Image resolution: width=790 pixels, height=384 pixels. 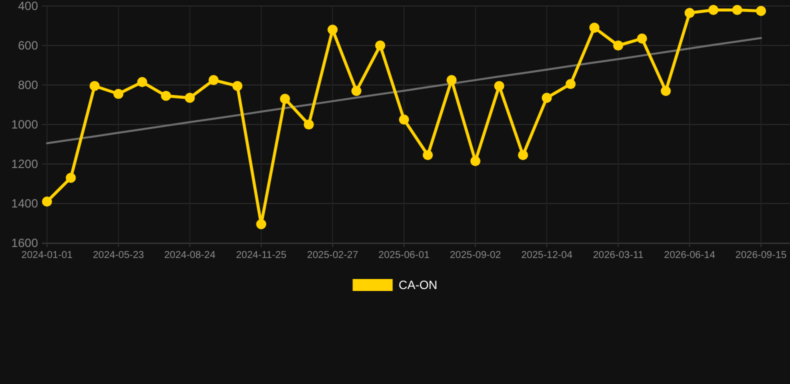 I want to click on x-tick-label: 2025-06-01, so click(x=404, y=256).